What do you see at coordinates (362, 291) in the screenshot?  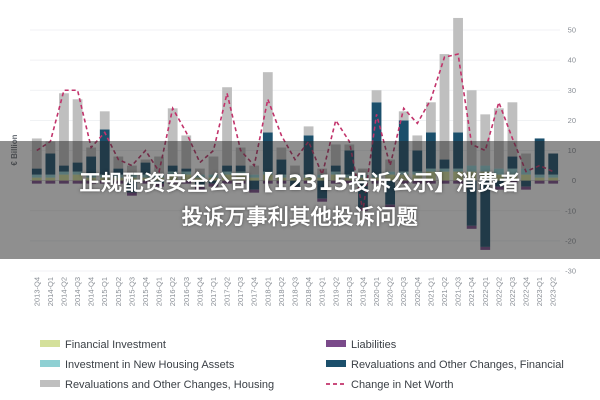 I see `x-tick-label: 2019-Q4` at bounding box center [362, 291].